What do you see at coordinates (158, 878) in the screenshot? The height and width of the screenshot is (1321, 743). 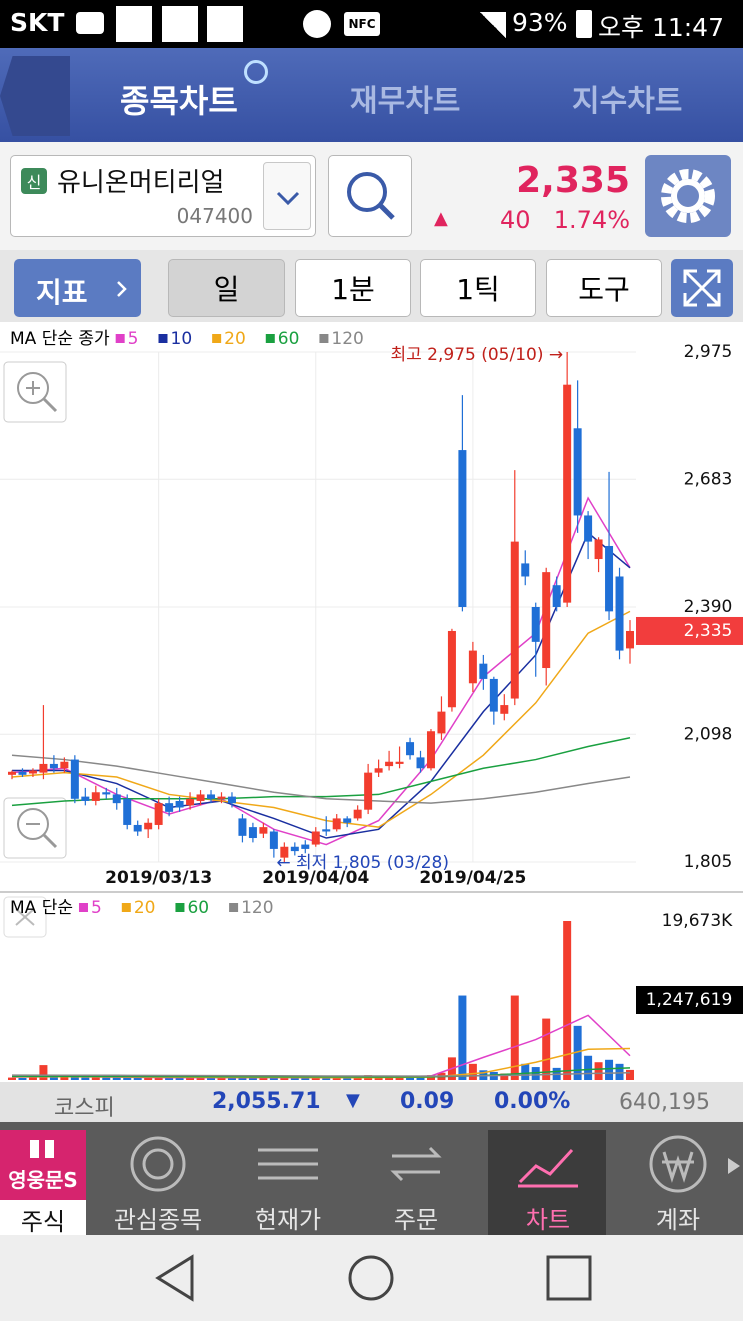 I see `x-tick-label: 2019/03/13` at bounding box center [158, 878].